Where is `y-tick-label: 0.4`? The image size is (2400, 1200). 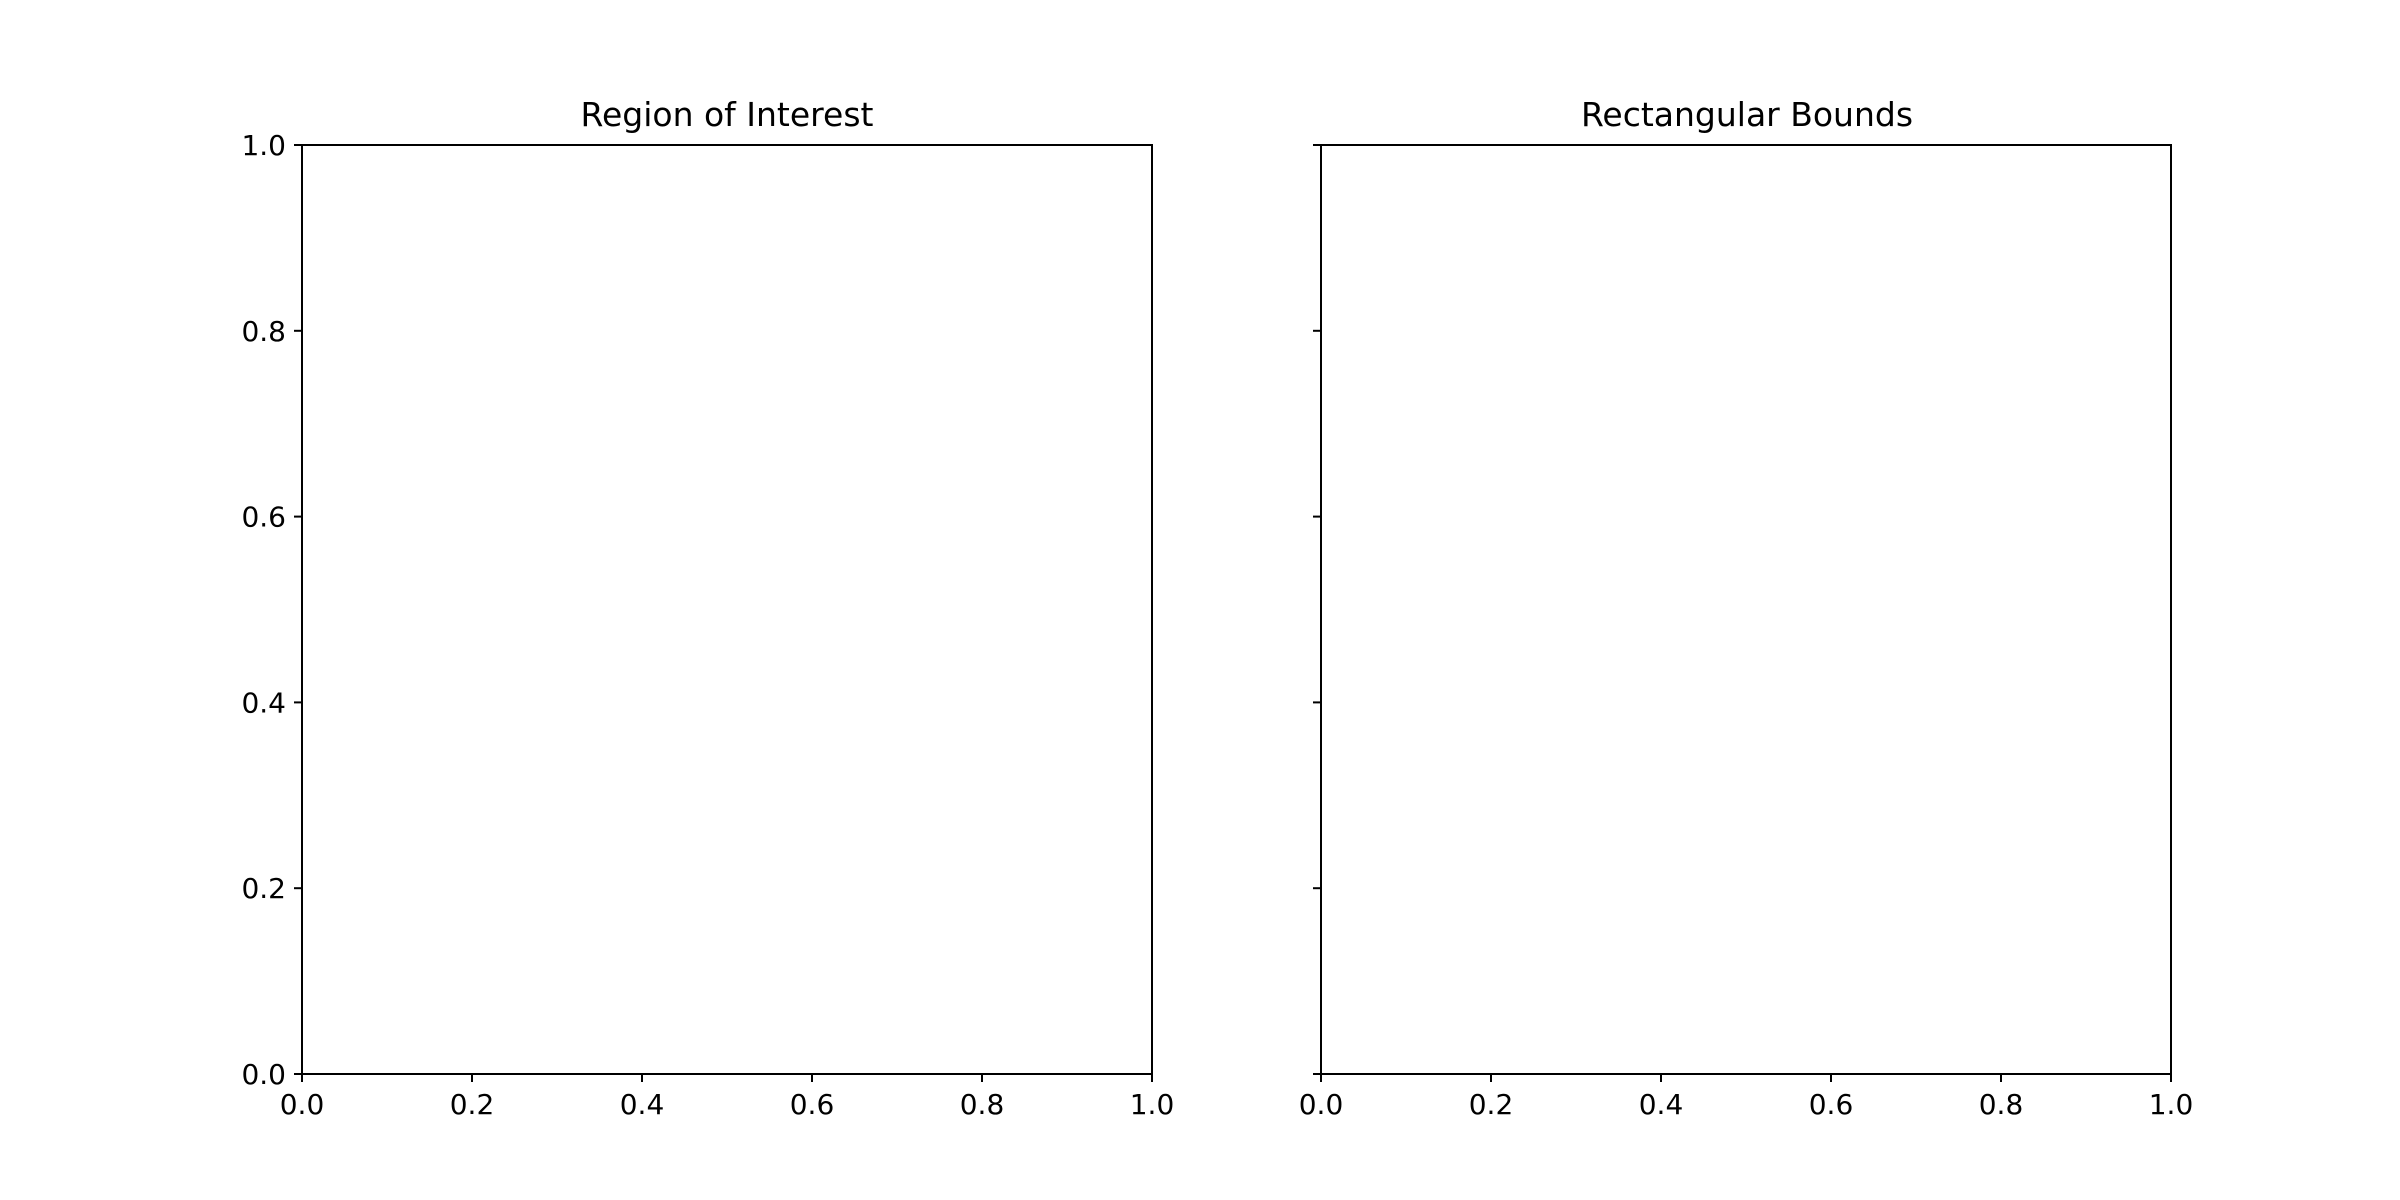 y-tick-label: 0.4 is located at coordinates (263, 702).